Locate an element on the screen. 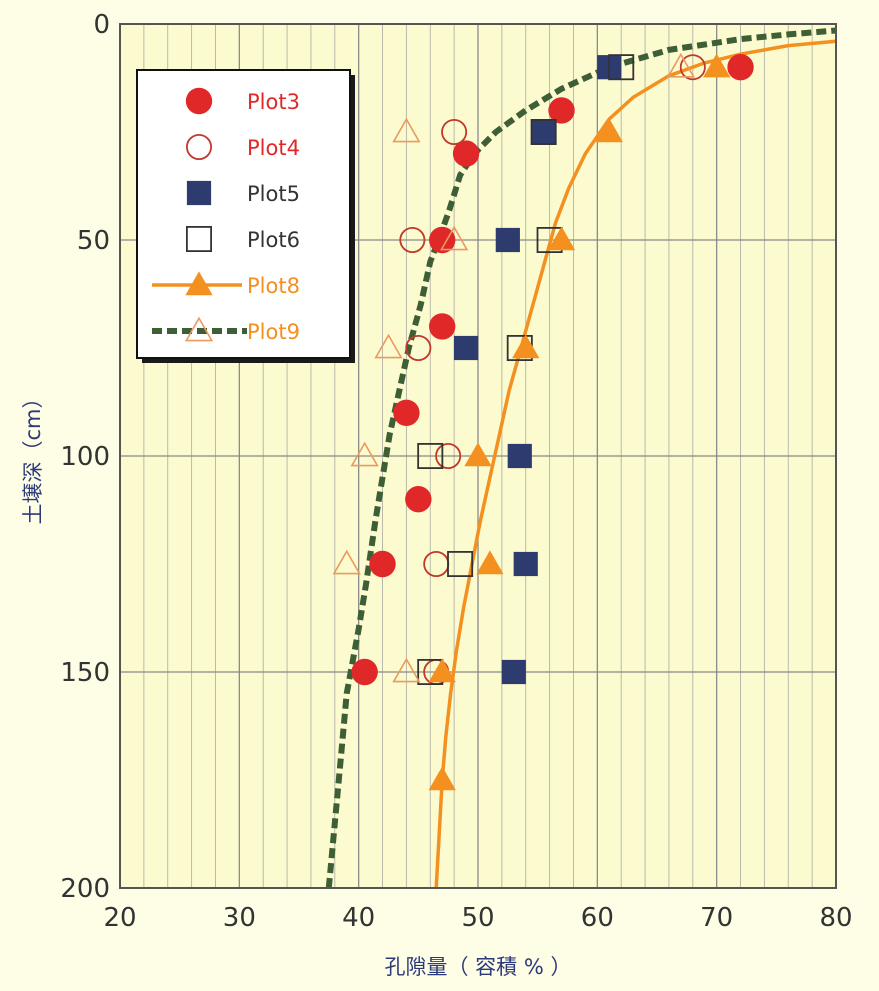  x-tick-label: 60 is located at coordinates (597, 918).